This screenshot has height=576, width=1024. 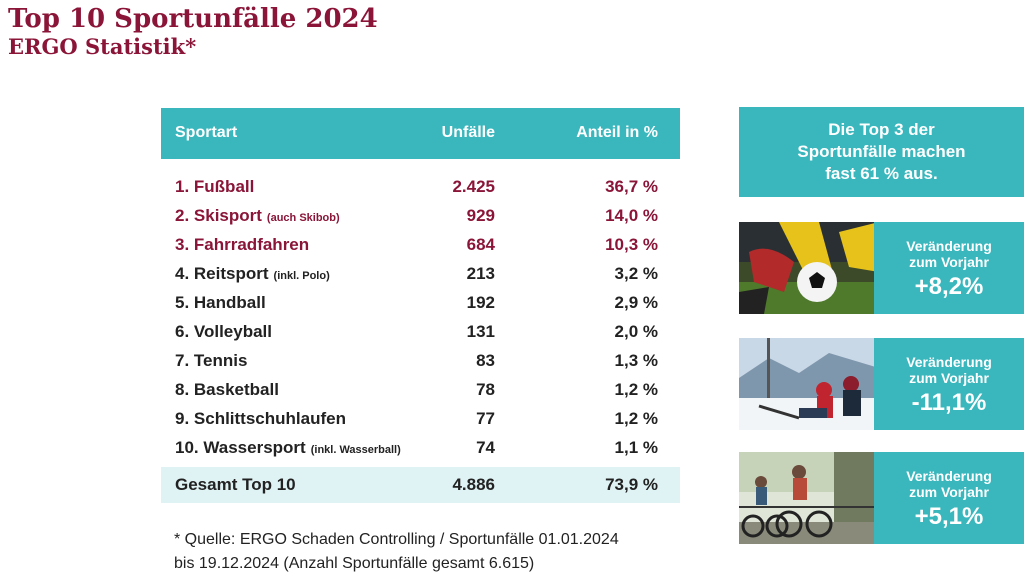 I want to click on sport-note: (auch Skibob), so click(x=303, y=218).